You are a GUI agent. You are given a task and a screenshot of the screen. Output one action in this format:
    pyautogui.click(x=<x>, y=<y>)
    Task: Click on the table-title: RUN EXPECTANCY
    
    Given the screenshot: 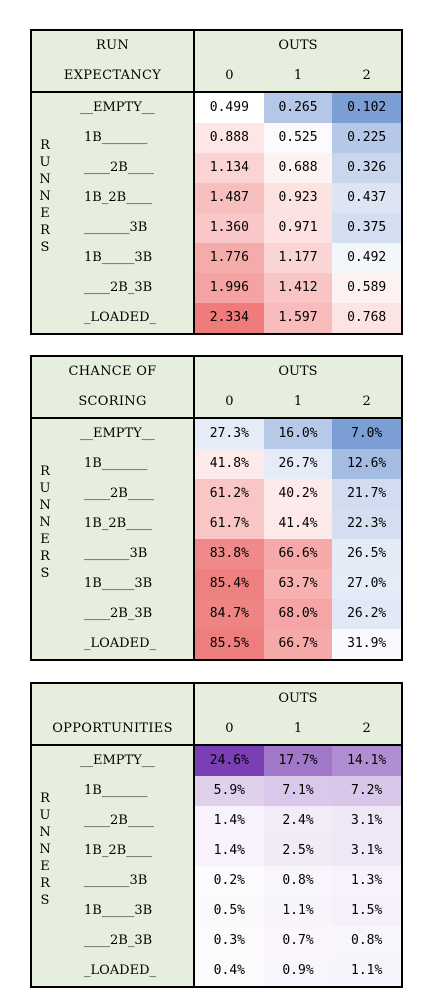 What is the action you would take?
    pyautogui.click(x=113, y=61)
    